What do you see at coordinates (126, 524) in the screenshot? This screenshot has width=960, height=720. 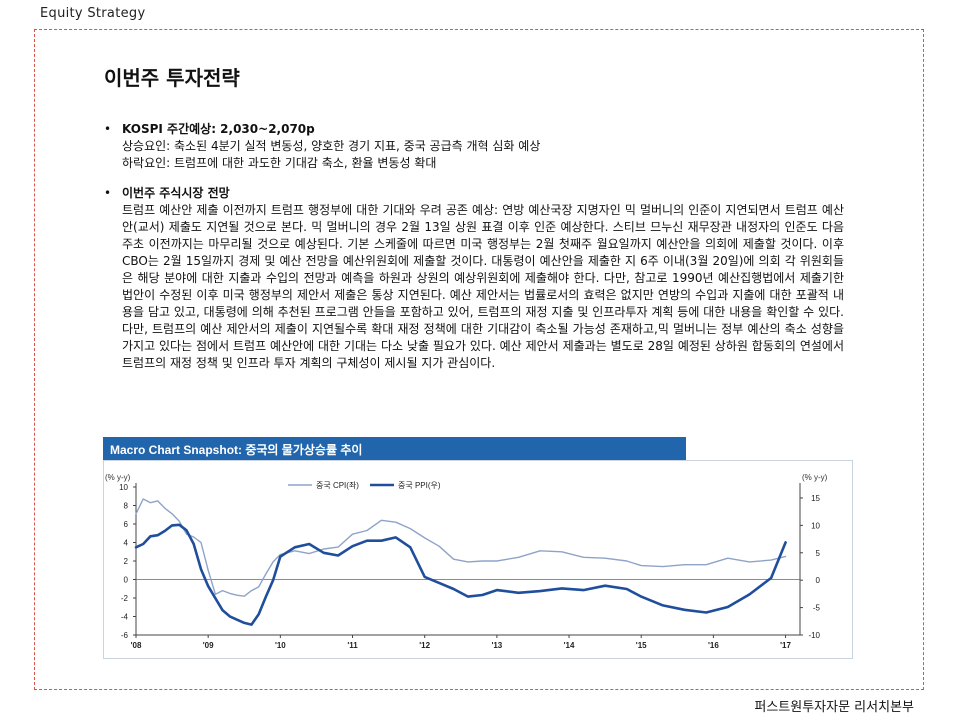 I see `left-tick-label: 6` at bounding box center [126, 524].